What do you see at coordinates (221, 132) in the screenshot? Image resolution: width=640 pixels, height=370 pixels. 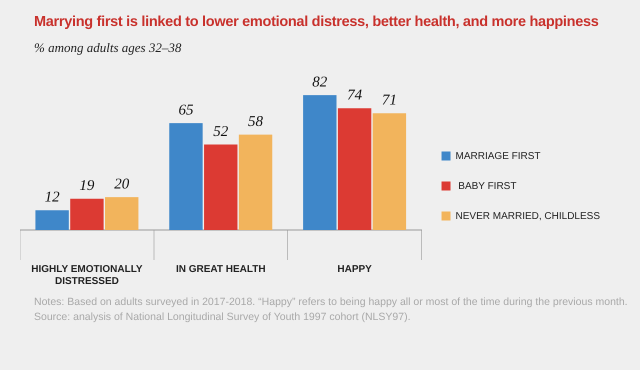 I see `data-label: 52` at bounding box center [221, 132].